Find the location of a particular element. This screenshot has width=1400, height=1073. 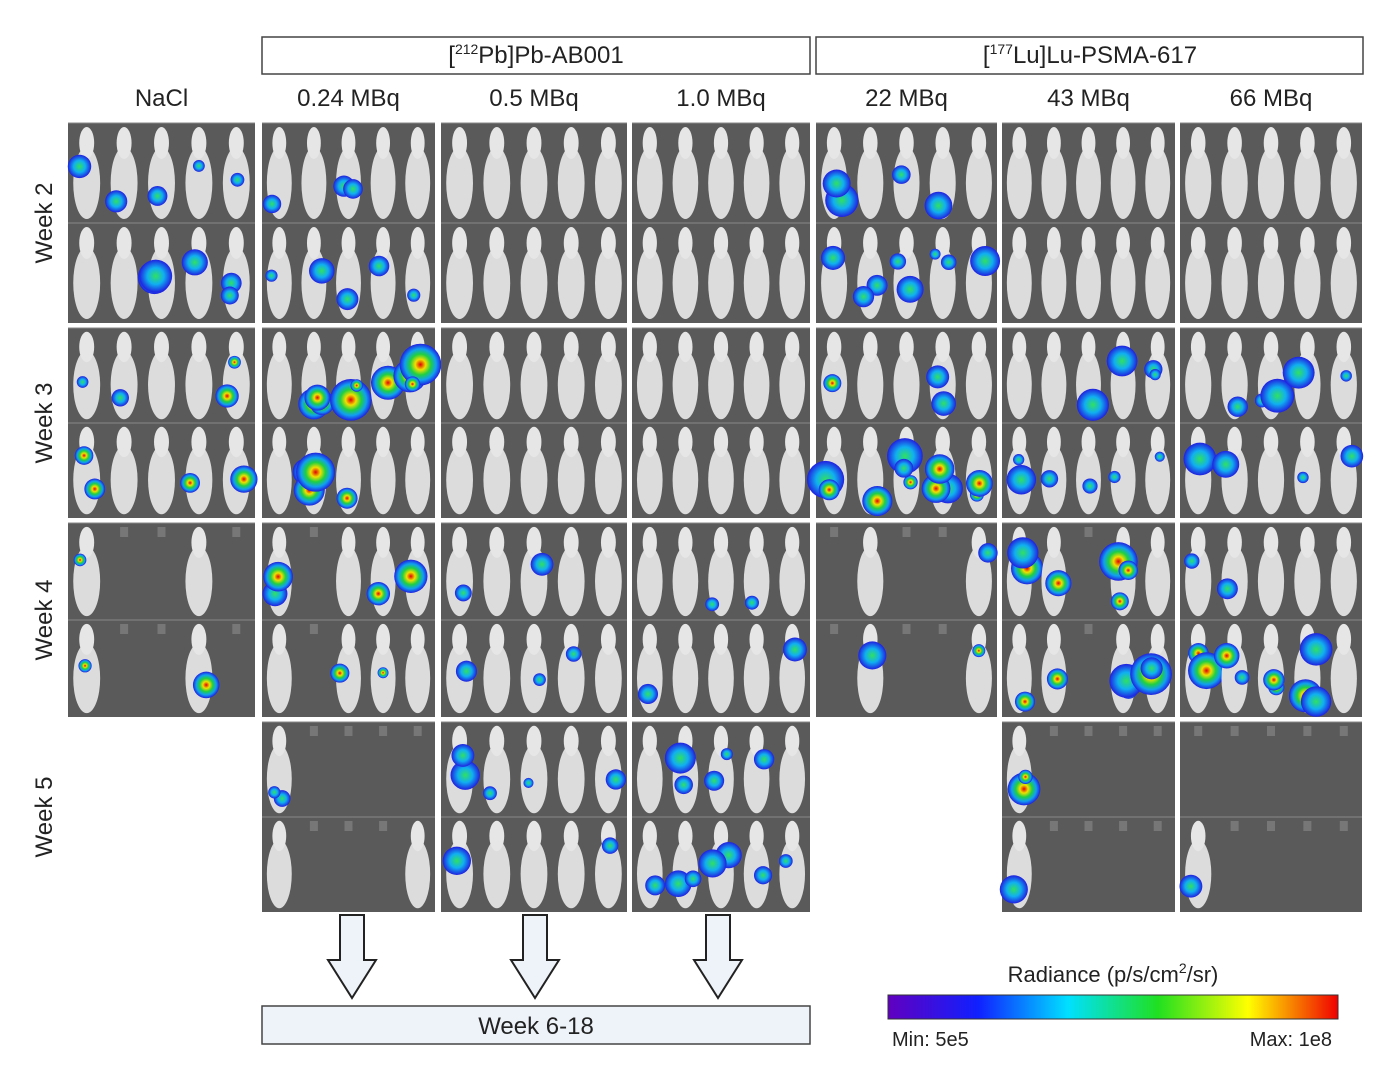

row-label: Week 2 is located at coordinates (44, 223).